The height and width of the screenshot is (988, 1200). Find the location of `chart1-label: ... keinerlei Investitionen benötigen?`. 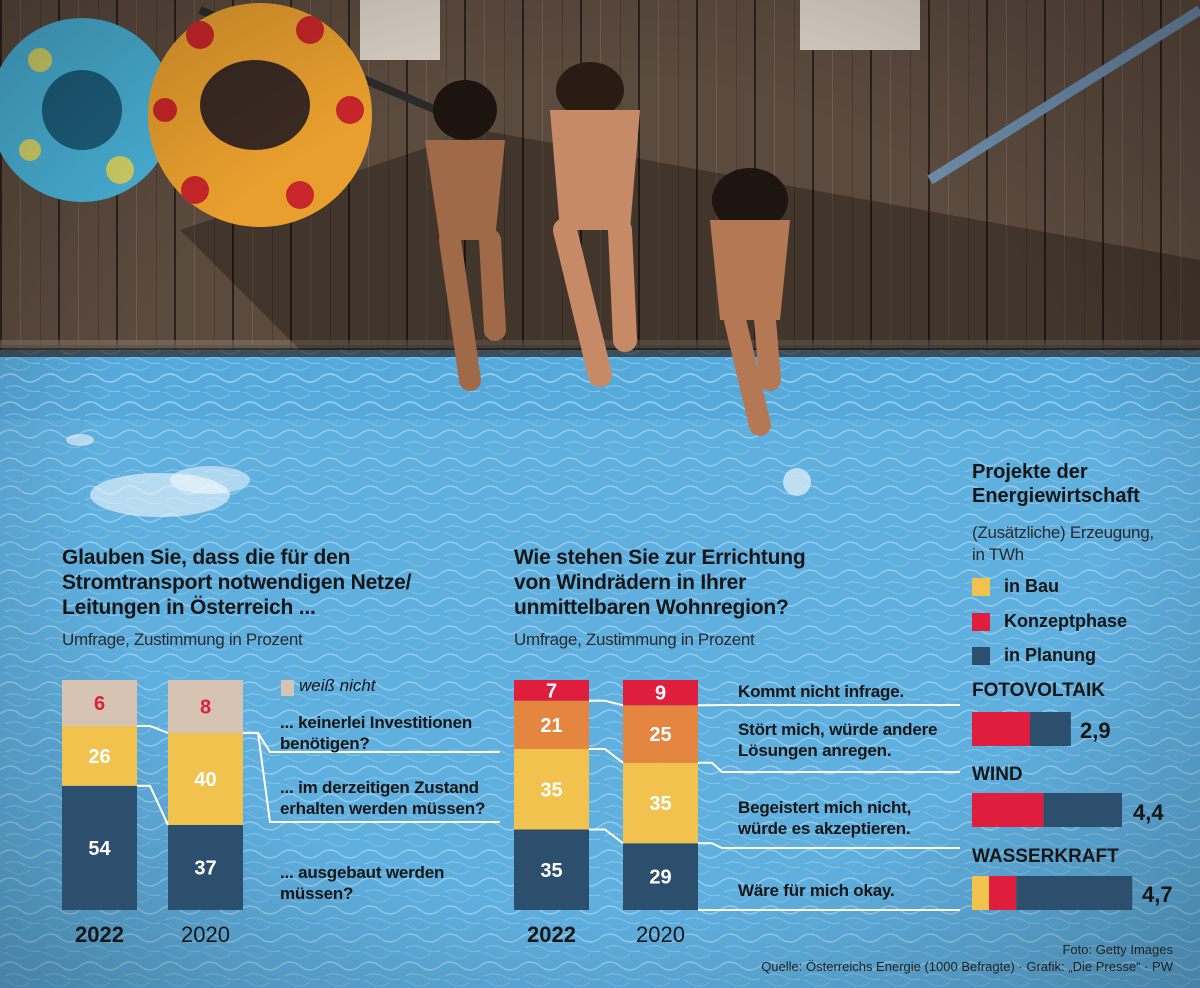

chart1-label: ... keinerlei Investitionen benötigen? is located at coordinates (376, 733).